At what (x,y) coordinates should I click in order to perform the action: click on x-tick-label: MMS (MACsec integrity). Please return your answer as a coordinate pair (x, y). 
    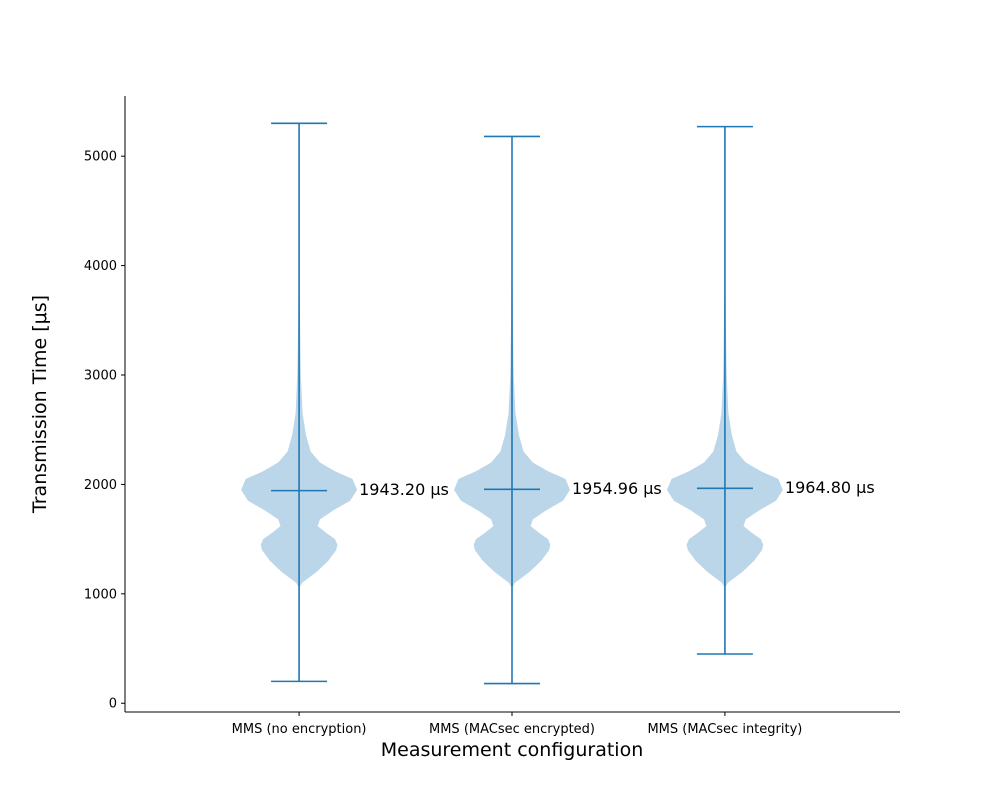
    Looking at the image, I should click on (724, 729).